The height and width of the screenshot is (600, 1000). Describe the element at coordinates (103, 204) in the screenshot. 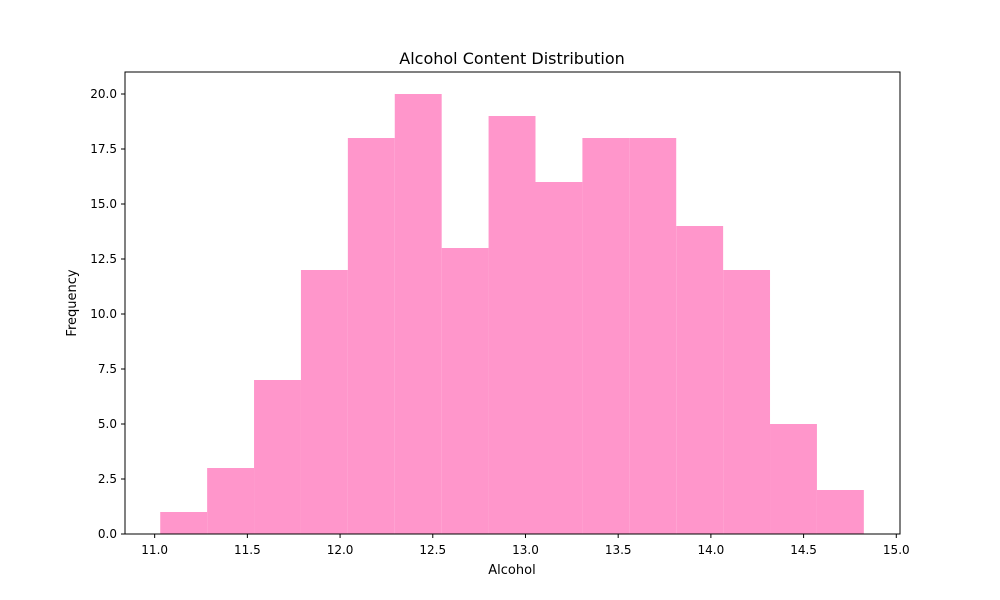

I see `y-tick-label: 15.0` at that location.